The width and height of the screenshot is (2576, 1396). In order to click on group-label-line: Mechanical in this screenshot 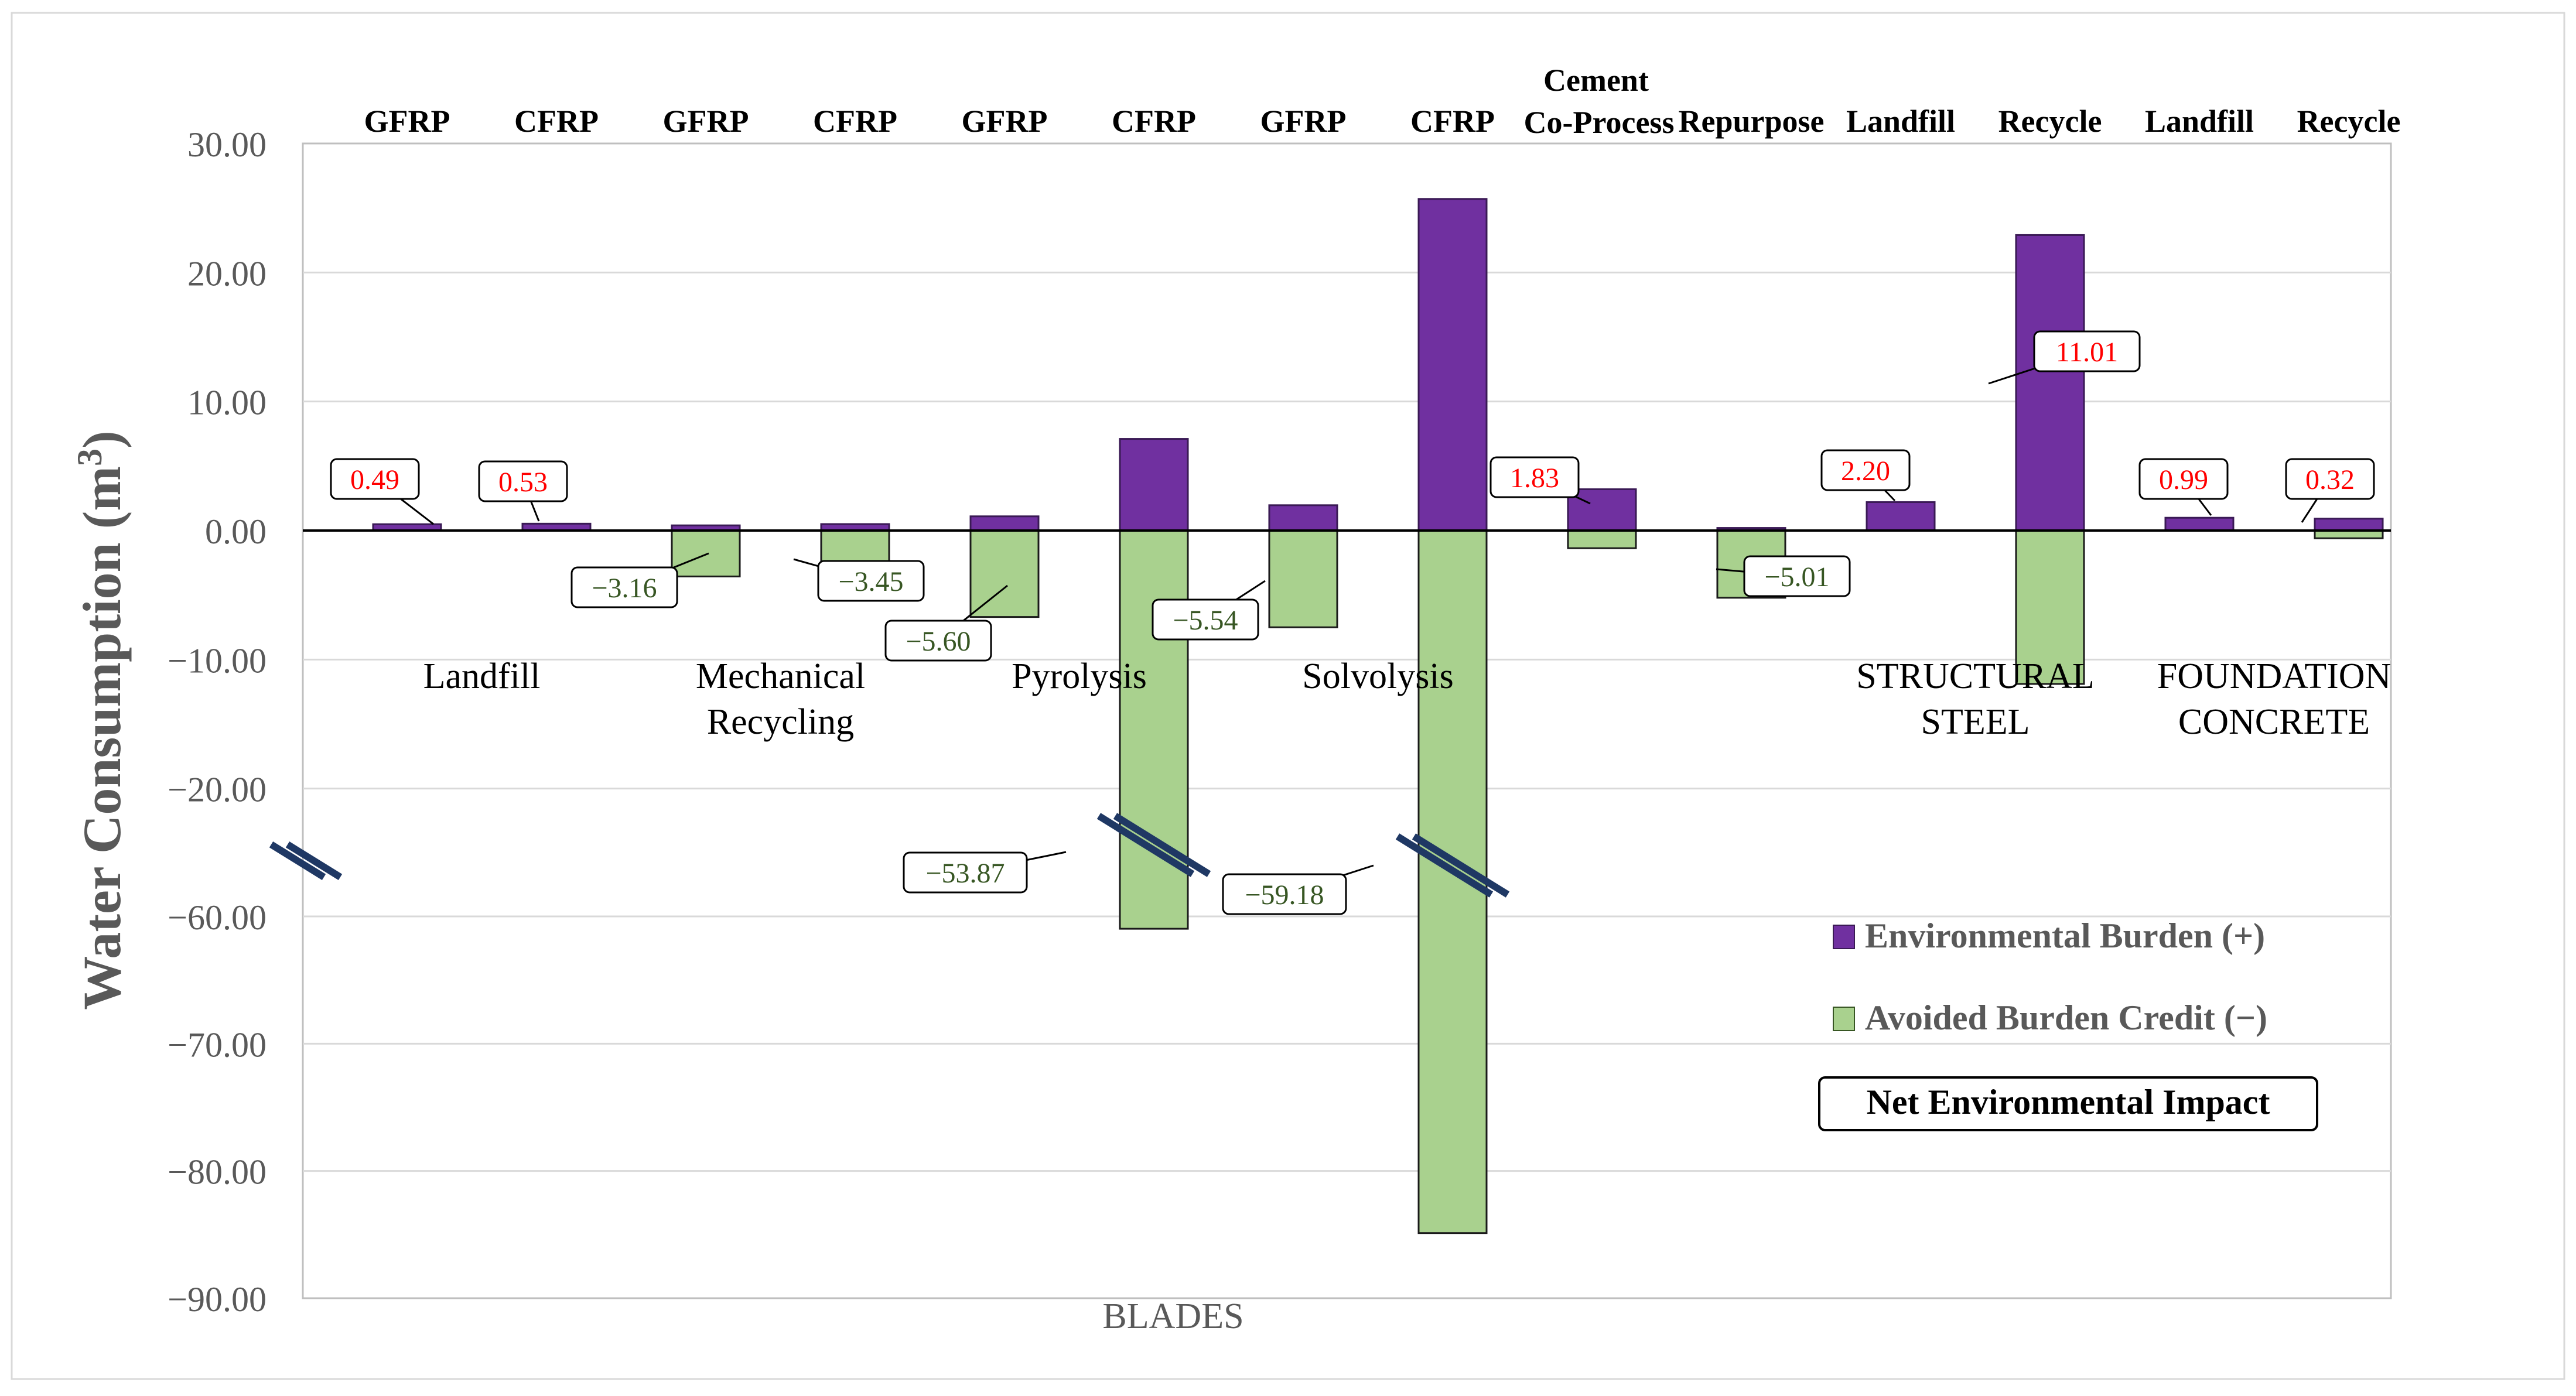, I will do `click(781, 676)`.